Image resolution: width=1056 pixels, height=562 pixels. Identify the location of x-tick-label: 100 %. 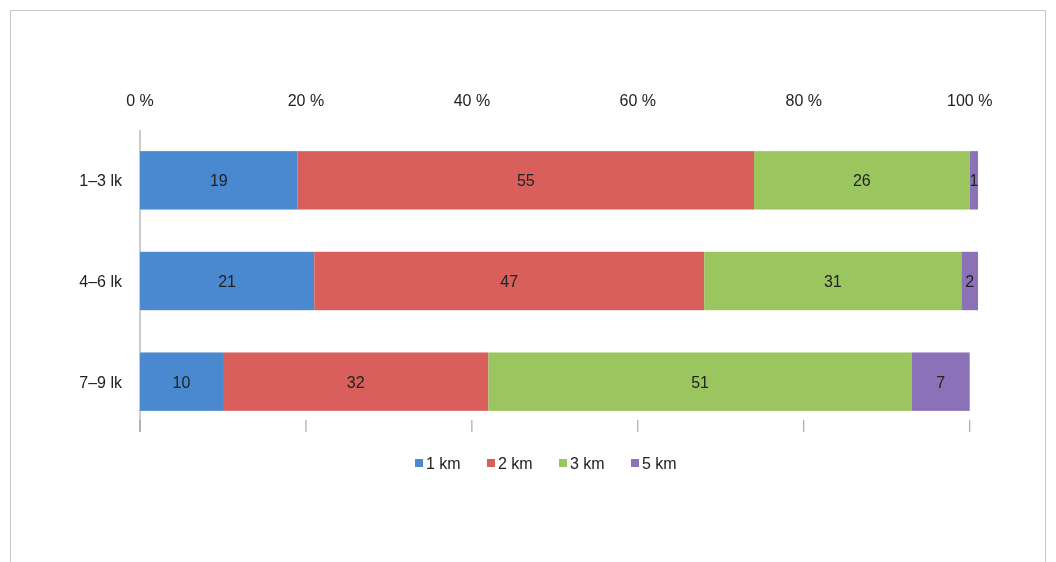
(970, 100).